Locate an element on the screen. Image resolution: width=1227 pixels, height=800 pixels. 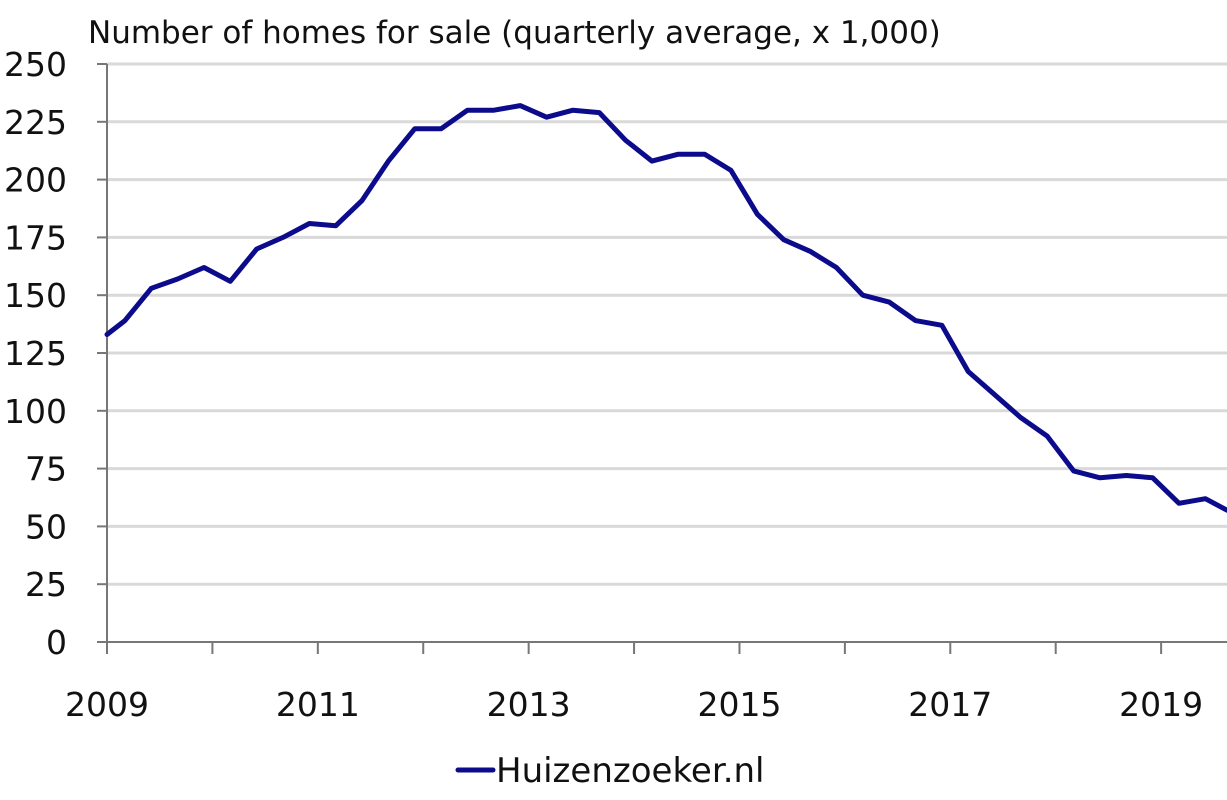
y-tick-label: 50 is located at coordinates (46, 526).